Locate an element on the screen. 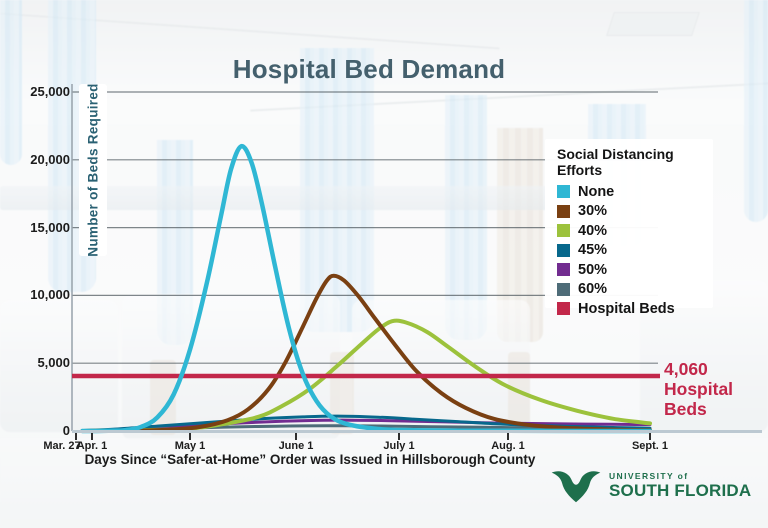 The image size is (768, 528). usf-logo-text: UNIVERSITY of SOUTH FLORIDA is located at coordinates (680, 484).